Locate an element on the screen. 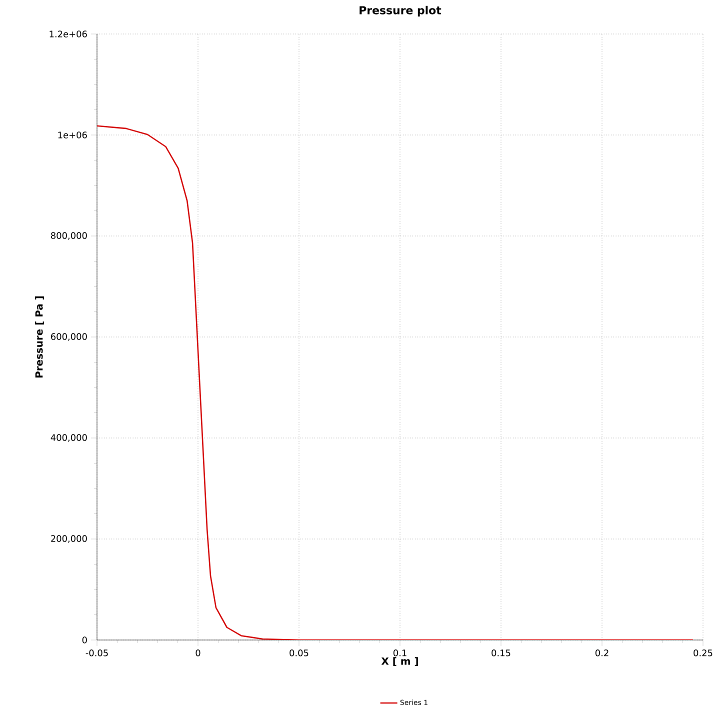 The height and width of the screenshot is (711, 716). y-tick-label: 600,000 is located at coordinates (69, 337).